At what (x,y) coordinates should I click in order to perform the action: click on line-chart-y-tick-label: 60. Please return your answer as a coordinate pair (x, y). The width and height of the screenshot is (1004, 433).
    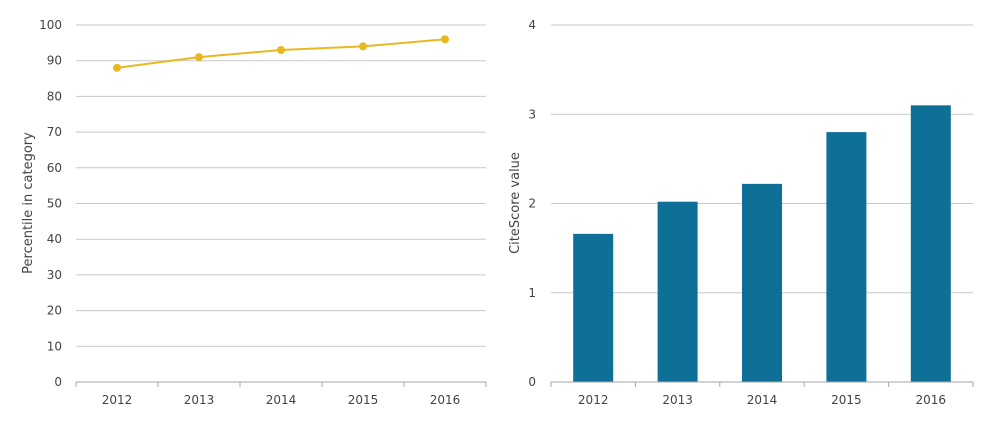
    Looking at the image, I should click on (54, 168).